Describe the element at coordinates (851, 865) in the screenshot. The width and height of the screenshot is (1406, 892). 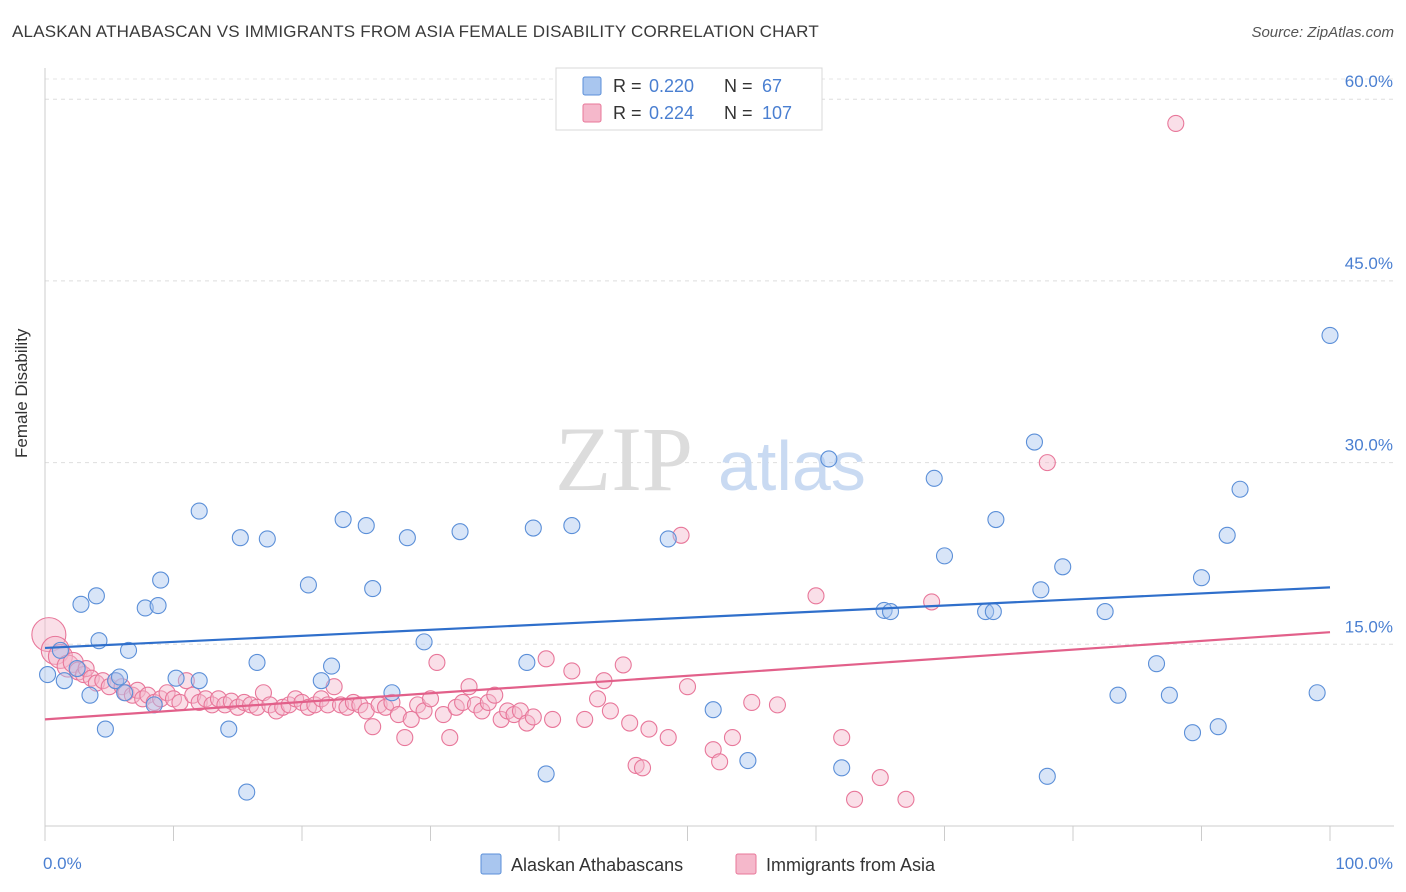
I see `legend-label: Immigrants from Asia` at that location.